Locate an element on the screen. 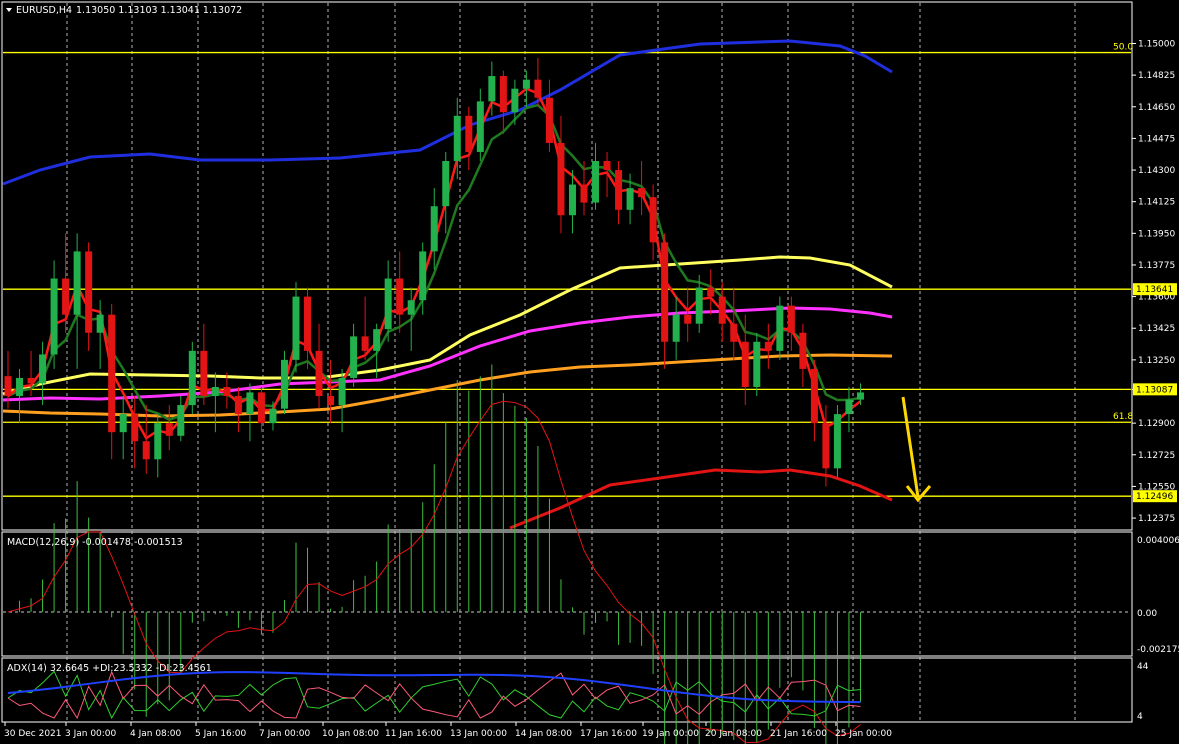 The height and width of the screenshot is (744, 1179). adx-axis-bottom: 4 is located at coordinates (1140, 717).